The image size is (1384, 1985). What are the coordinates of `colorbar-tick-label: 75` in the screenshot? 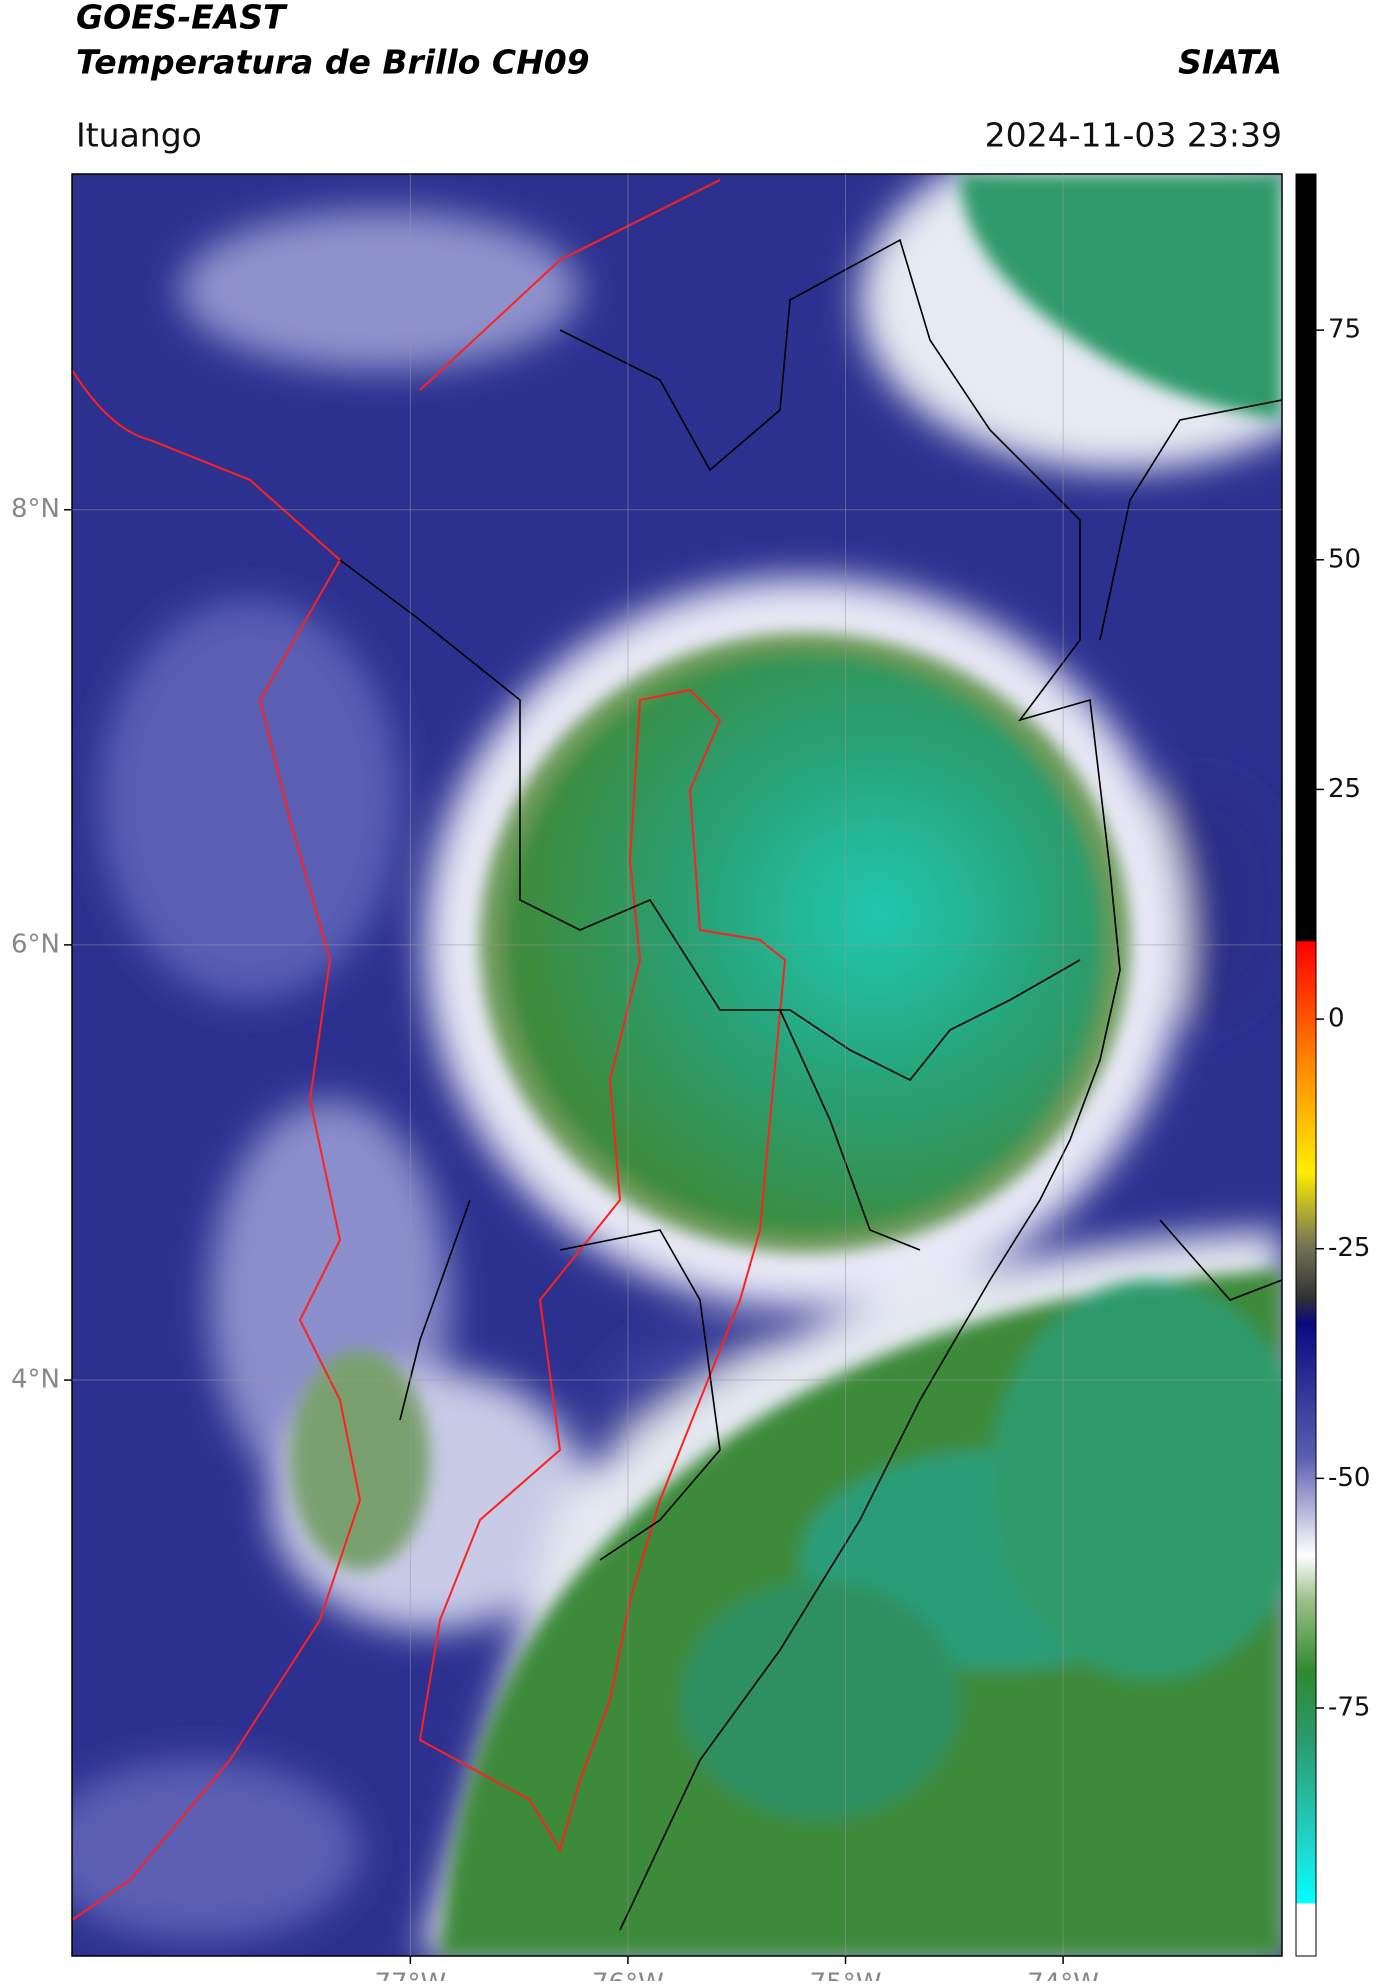 It's located at (1344, 330).